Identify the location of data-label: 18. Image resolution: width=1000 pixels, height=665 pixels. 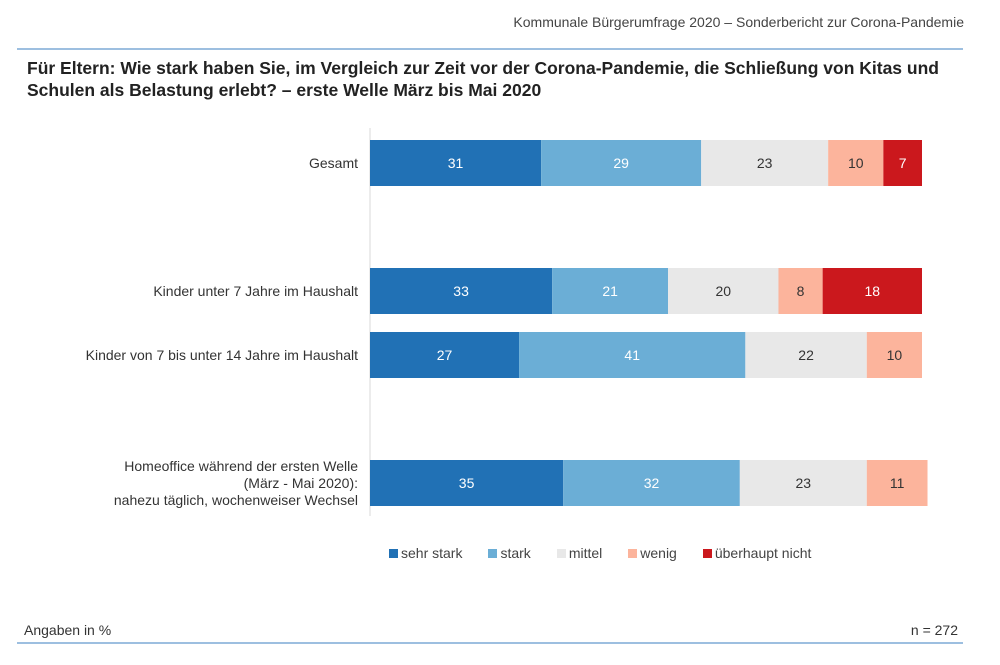
(873, 291).